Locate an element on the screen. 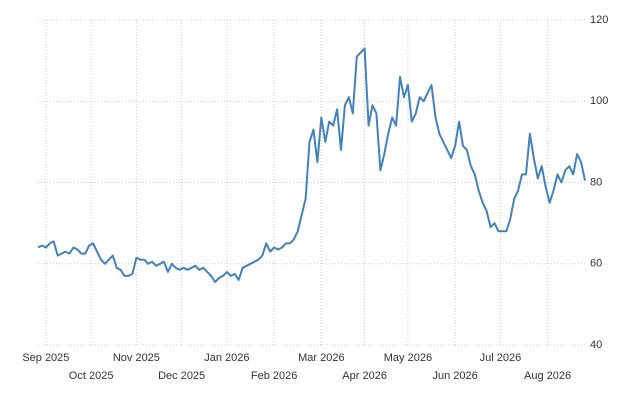 This screenshot has height=400, width=640. x-tick-label: Feb 2026 is located at coordinates (274, 376).